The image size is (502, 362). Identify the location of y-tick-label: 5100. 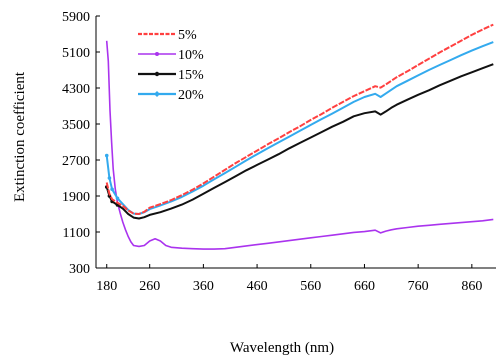
(76, 53).